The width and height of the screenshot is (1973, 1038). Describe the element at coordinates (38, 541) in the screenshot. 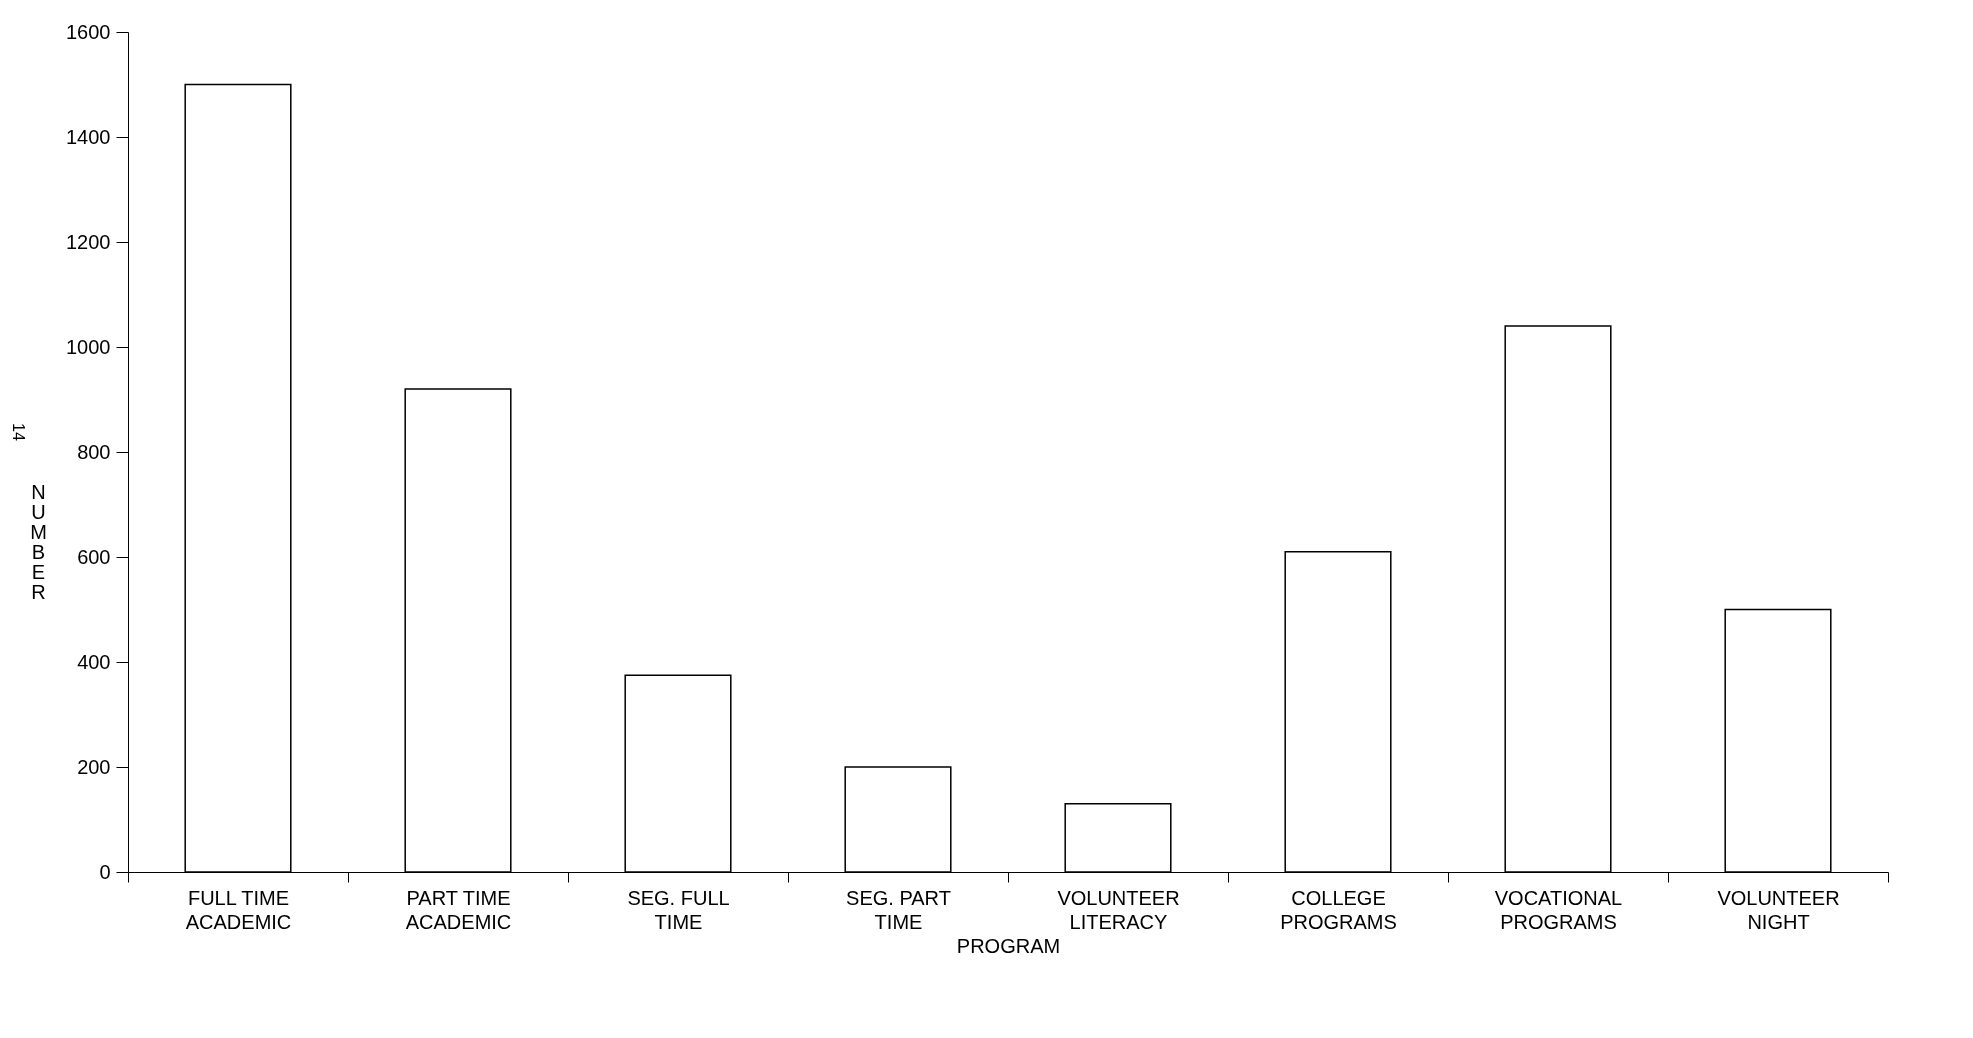

I see `y-axis-title: NUMBER` at that location.